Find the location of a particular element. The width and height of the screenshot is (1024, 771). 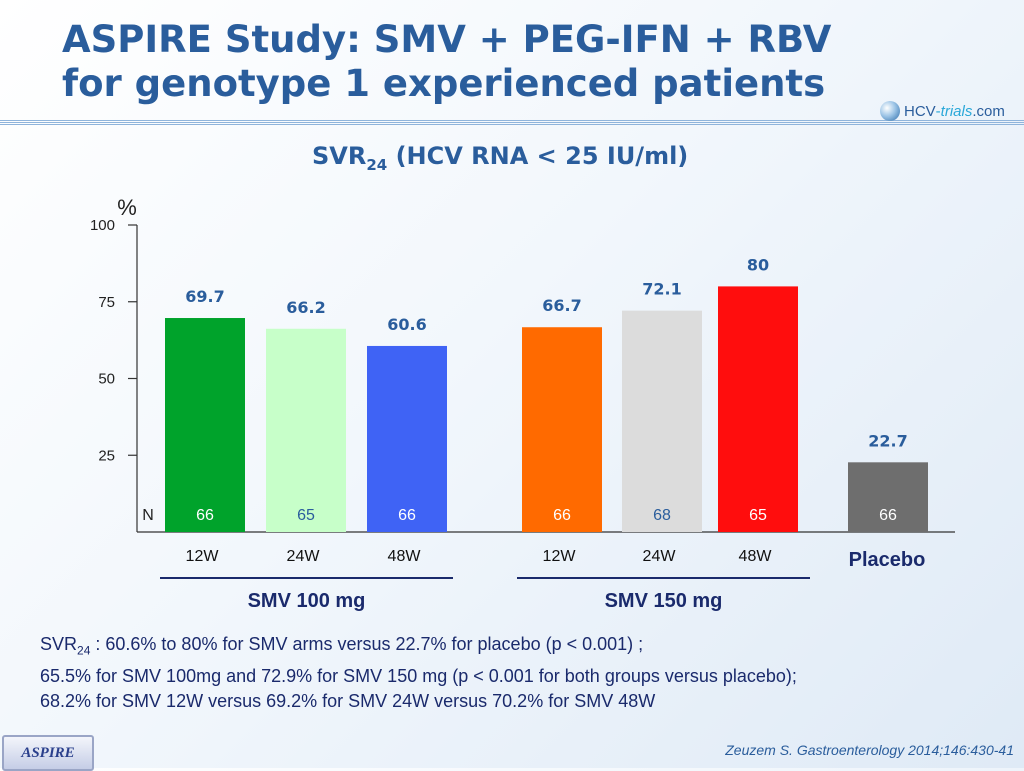

globe-icon is located at coordinates (890, 111).